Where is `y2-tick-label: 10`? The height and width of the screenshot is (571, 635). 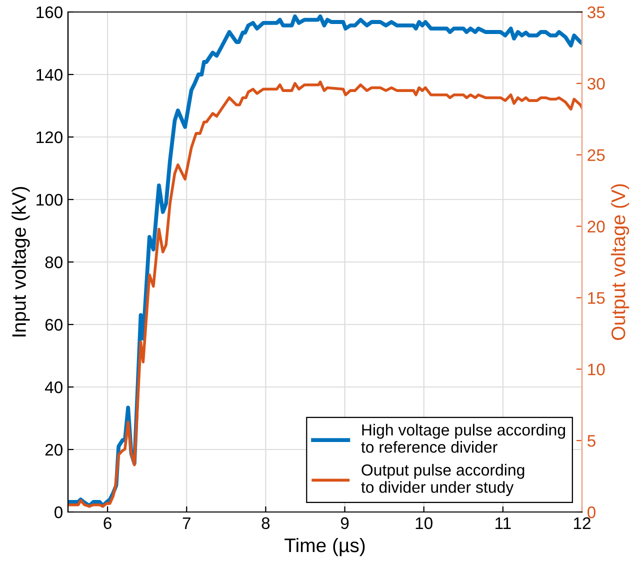 y2-tick-label: 10 is located at coordinates (596, 370).